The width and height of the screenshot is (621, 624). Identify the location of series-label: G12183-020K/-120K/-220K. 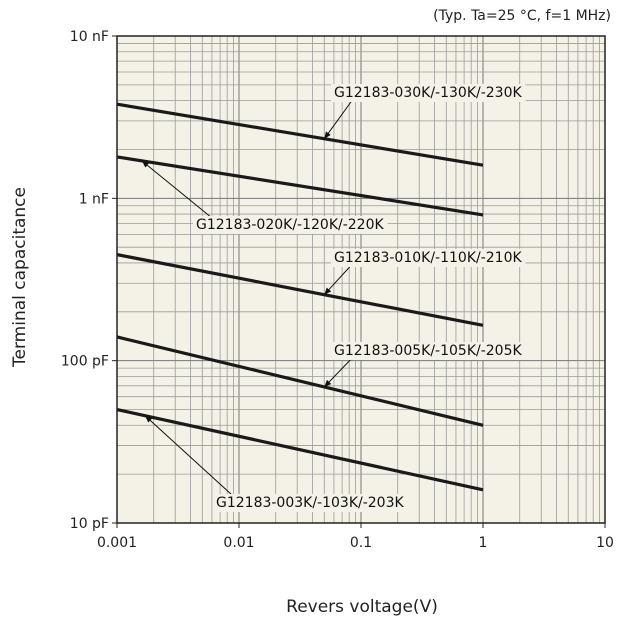
(290, 225).